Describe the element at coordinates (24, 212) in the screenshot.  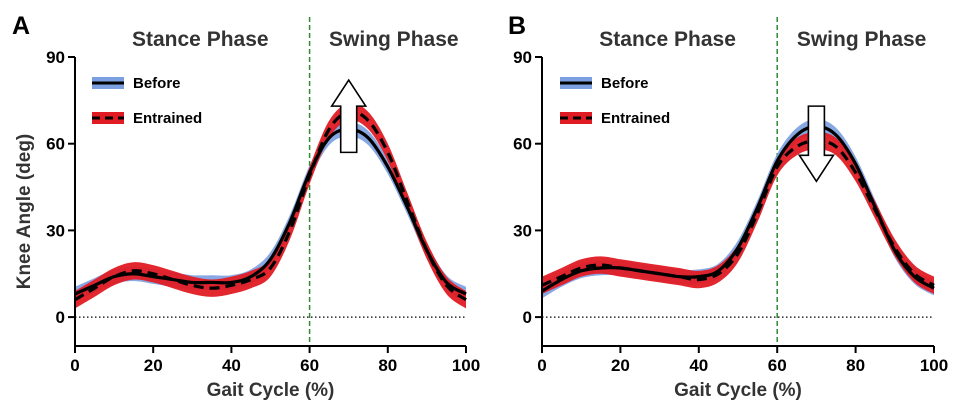
I see `y-axis-title: Knee Angle (deg)` at that location.